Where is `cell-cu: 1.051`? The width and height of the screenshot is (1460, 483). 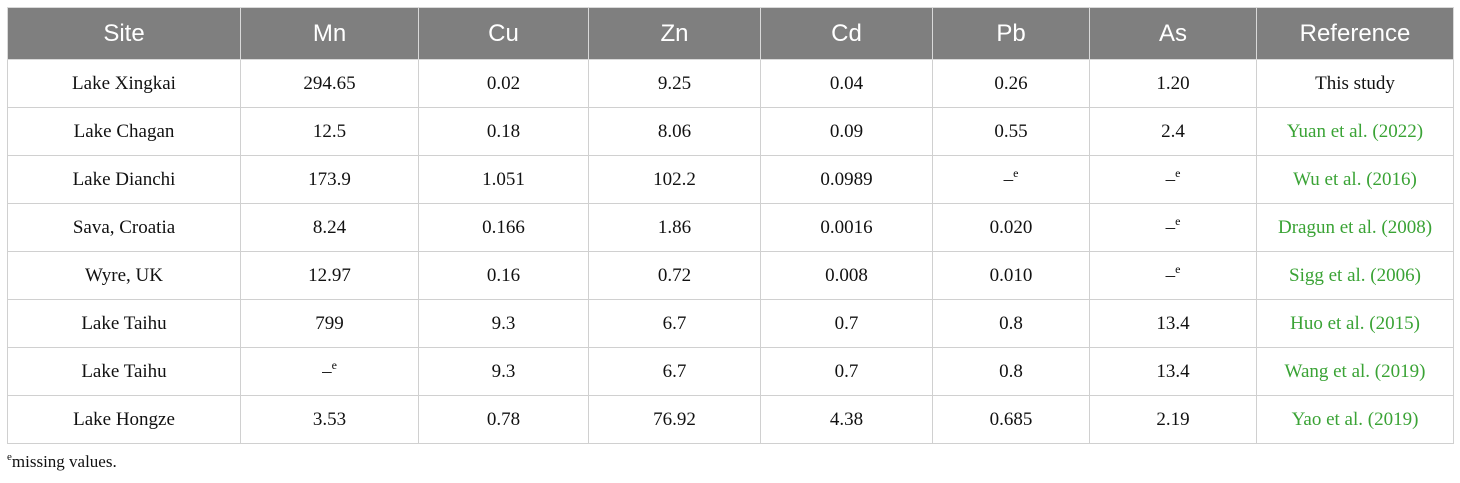
cell-cu: 1.051 is located at coordinates (503, 179).